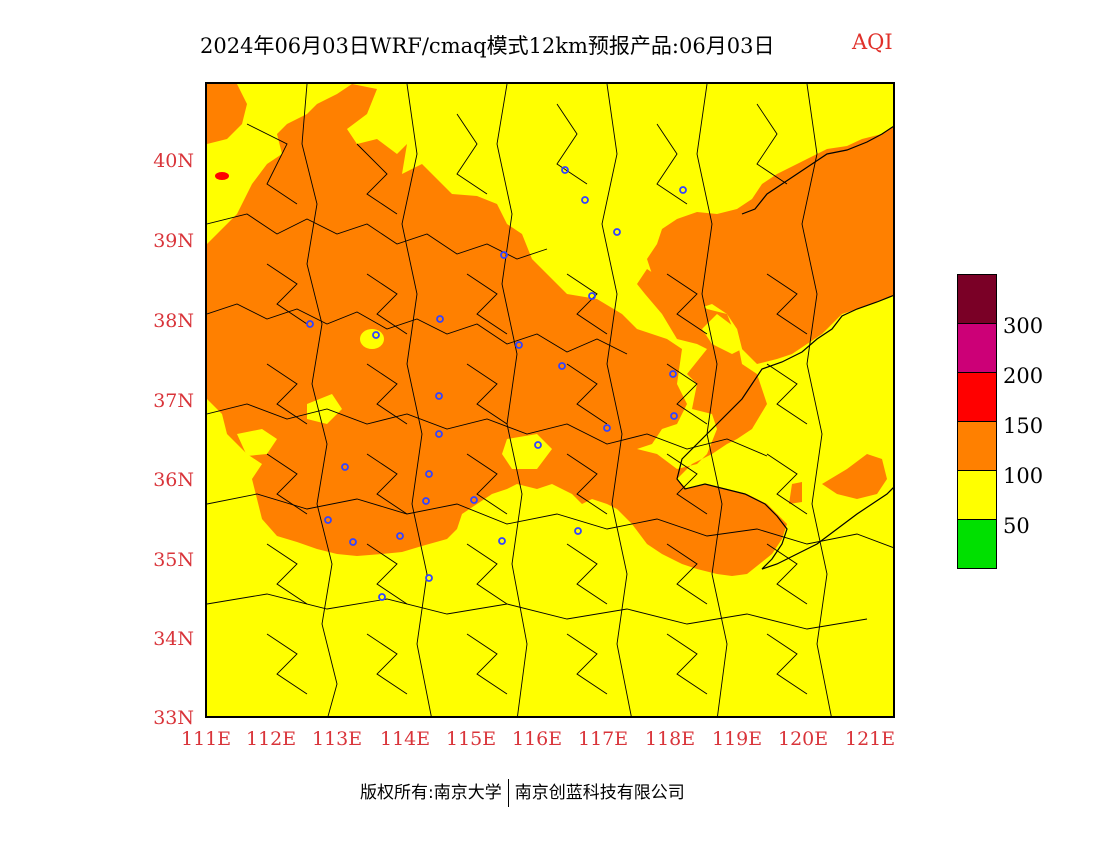 The height and width of the screenshot is (850, 1100). I want to click on colorbar-label-50: 50, so click(1016, 526).